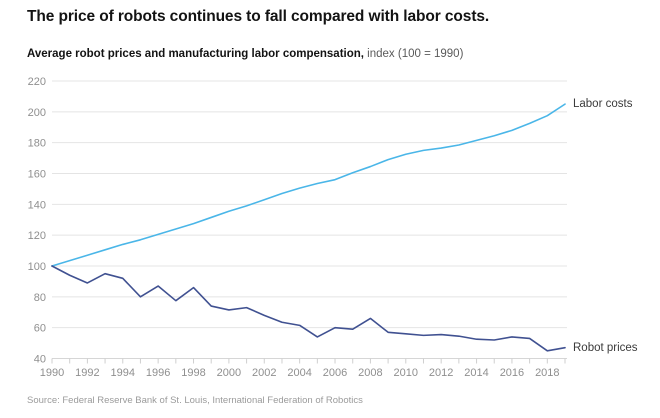 Image resolution: width=660 pixels, height=418 pixels. I want to click on chart-subtitle-note: index (100 = 1990), so click(413, 54).